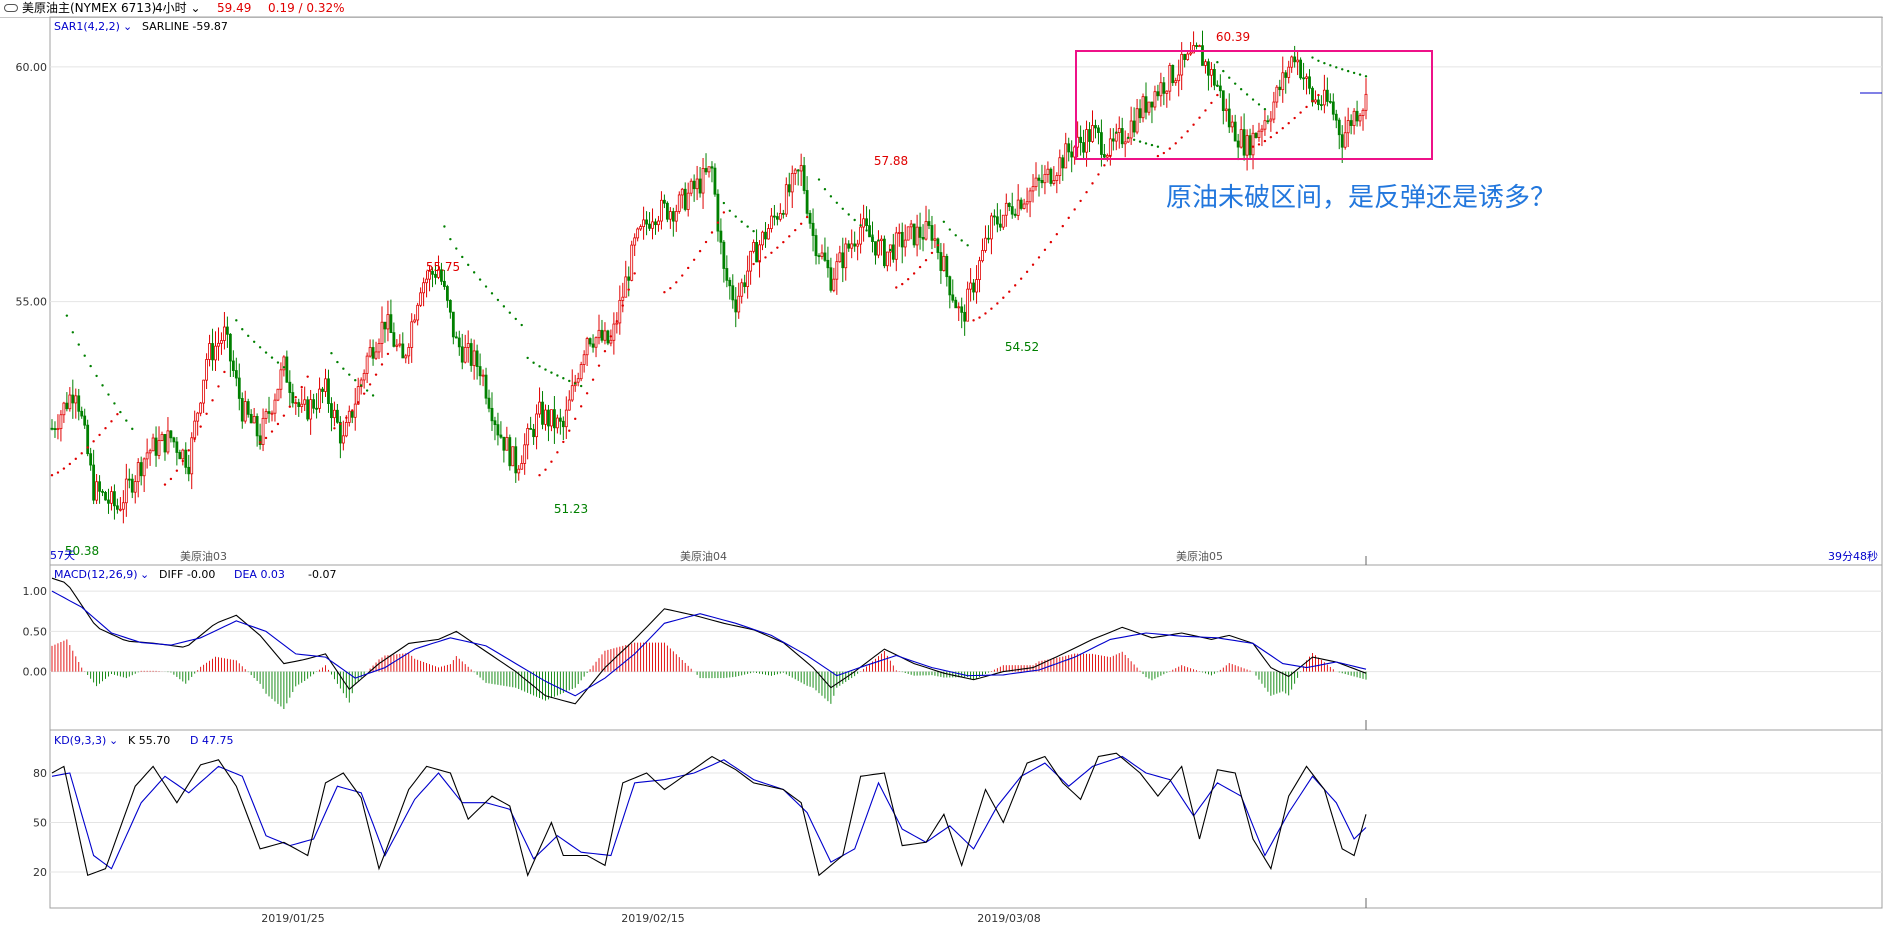 This screenshot has height=926, width=1883. I want to click on macd-indicator-label: MACD(12,26,9), so click(96, 574).